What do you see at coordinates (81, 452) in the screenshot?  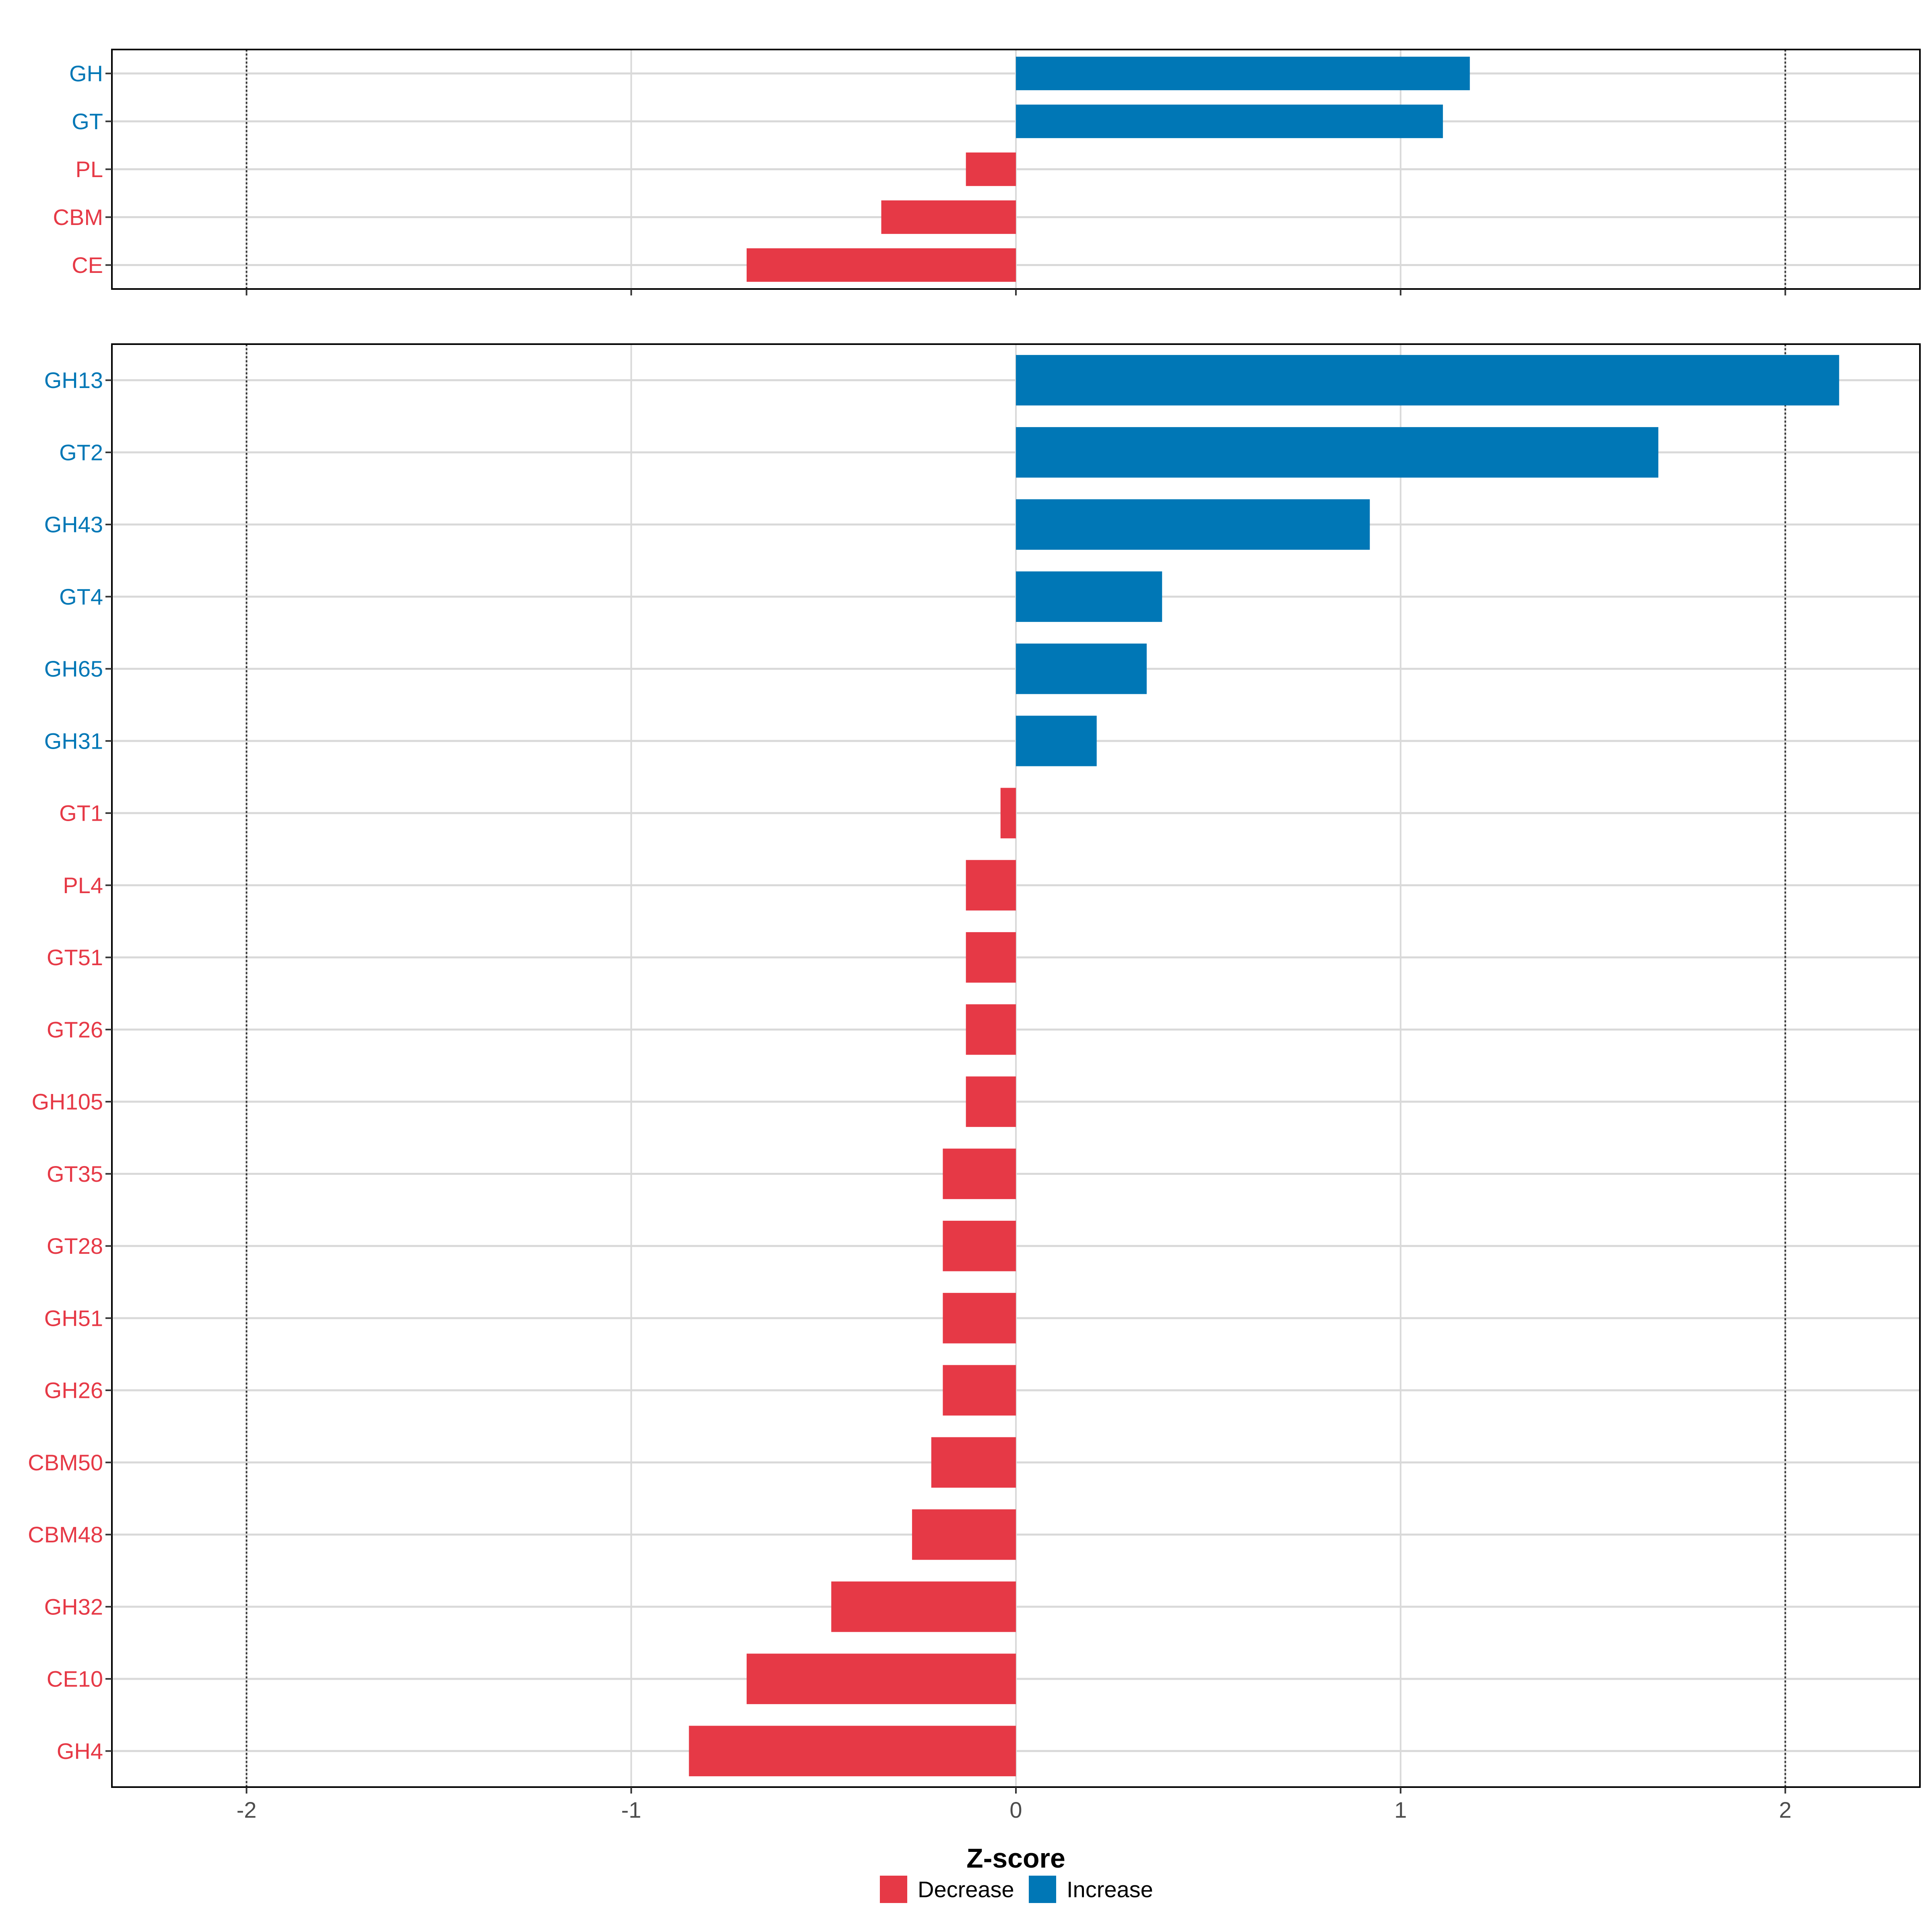 I see `y-tick-label: GT2` at bounding box center [81, 452].